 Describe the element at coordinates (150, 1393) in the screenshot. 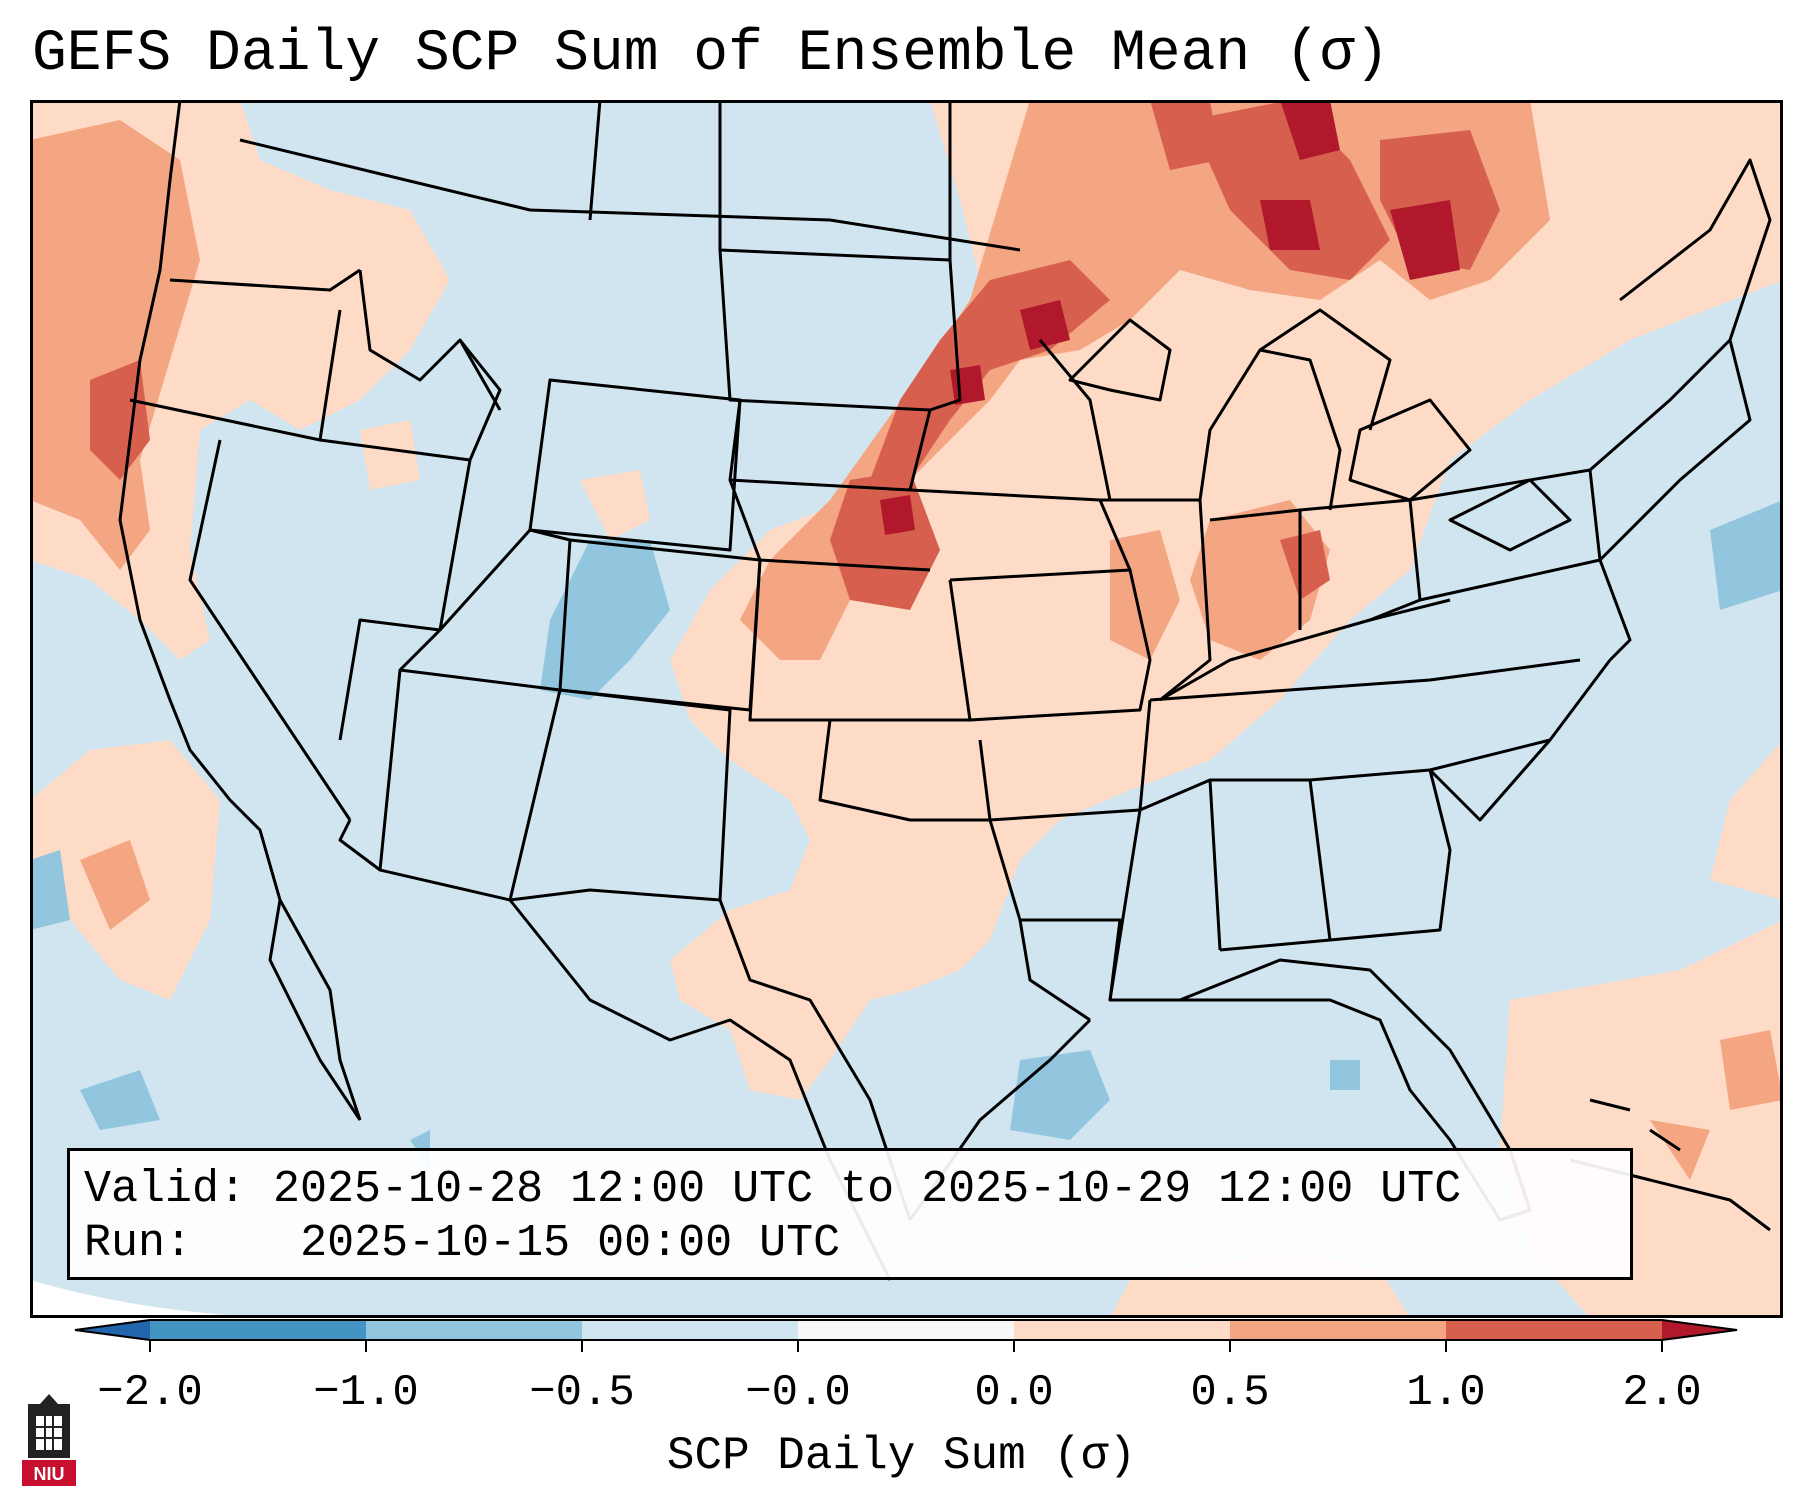

I see `colorbar-tick-label: −2.0` at that location.